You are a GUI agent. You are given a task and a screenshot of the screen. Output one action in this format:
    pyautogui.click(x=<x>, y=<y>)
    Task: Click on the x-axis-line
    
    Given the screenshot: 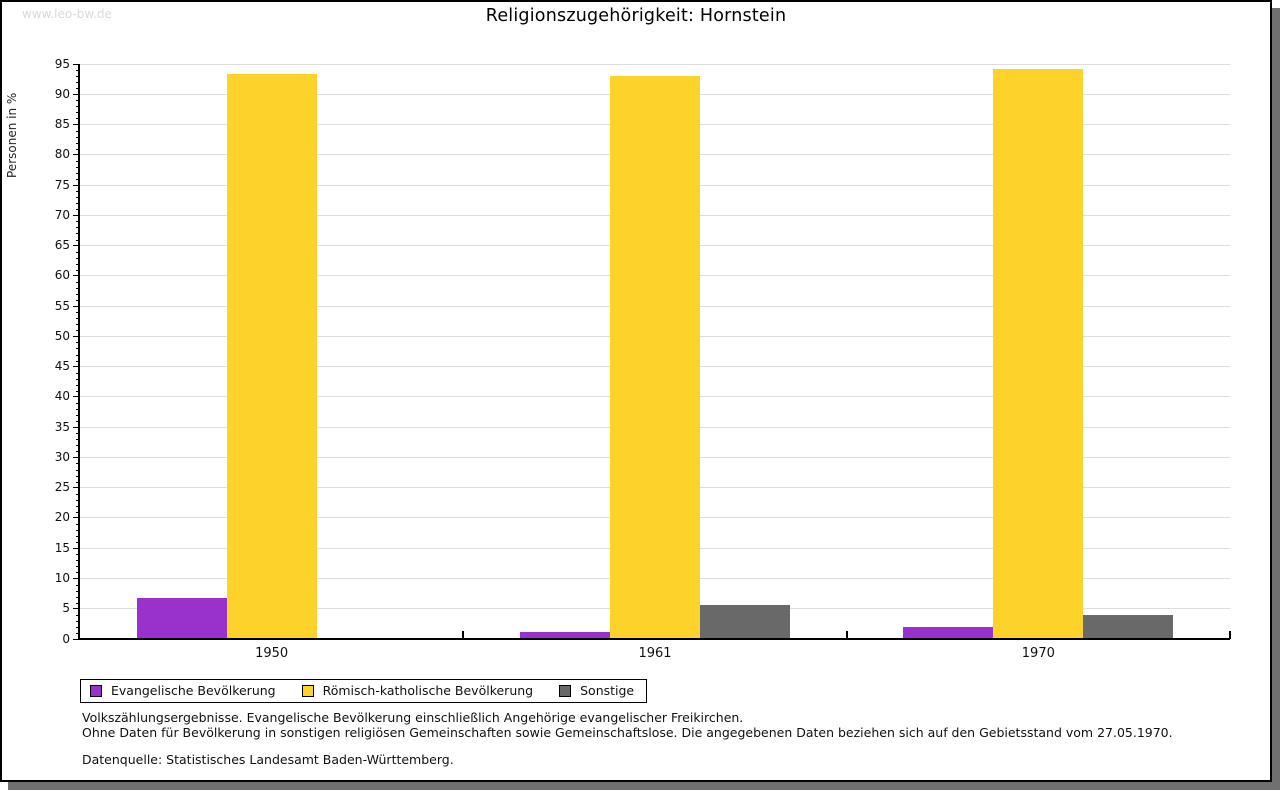 What is the action you would take?
    pyautogui.click(x=654, y=639)
    